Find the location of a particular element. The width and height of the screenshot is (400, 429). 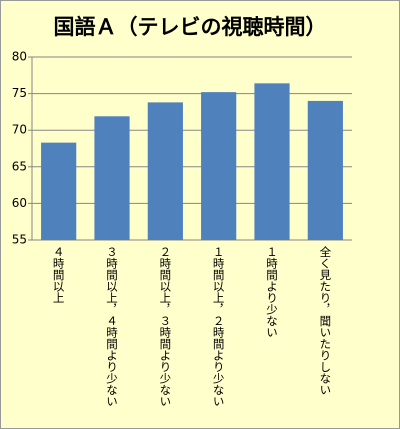

x-tick-label: ２時間以上，３時間より少ない is located at coordinates (165, 326).